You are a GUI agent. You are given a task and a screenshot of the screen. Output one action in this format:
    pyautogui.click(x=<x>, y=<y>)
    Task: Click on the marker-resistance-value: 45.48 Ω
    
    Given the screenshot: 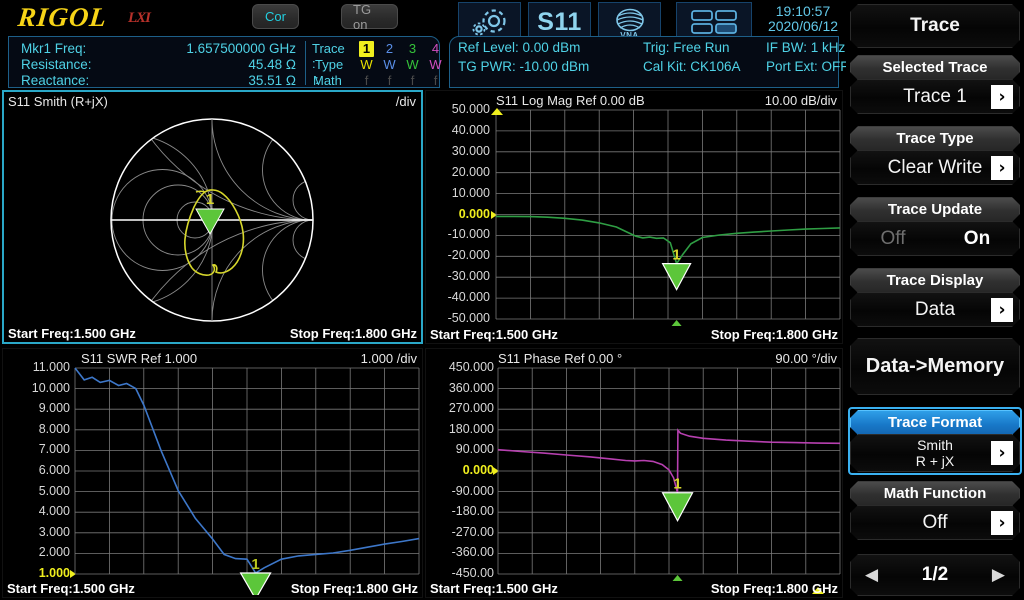 What is the action you would take?
    pyautogui.click(x=272, y=64)
    